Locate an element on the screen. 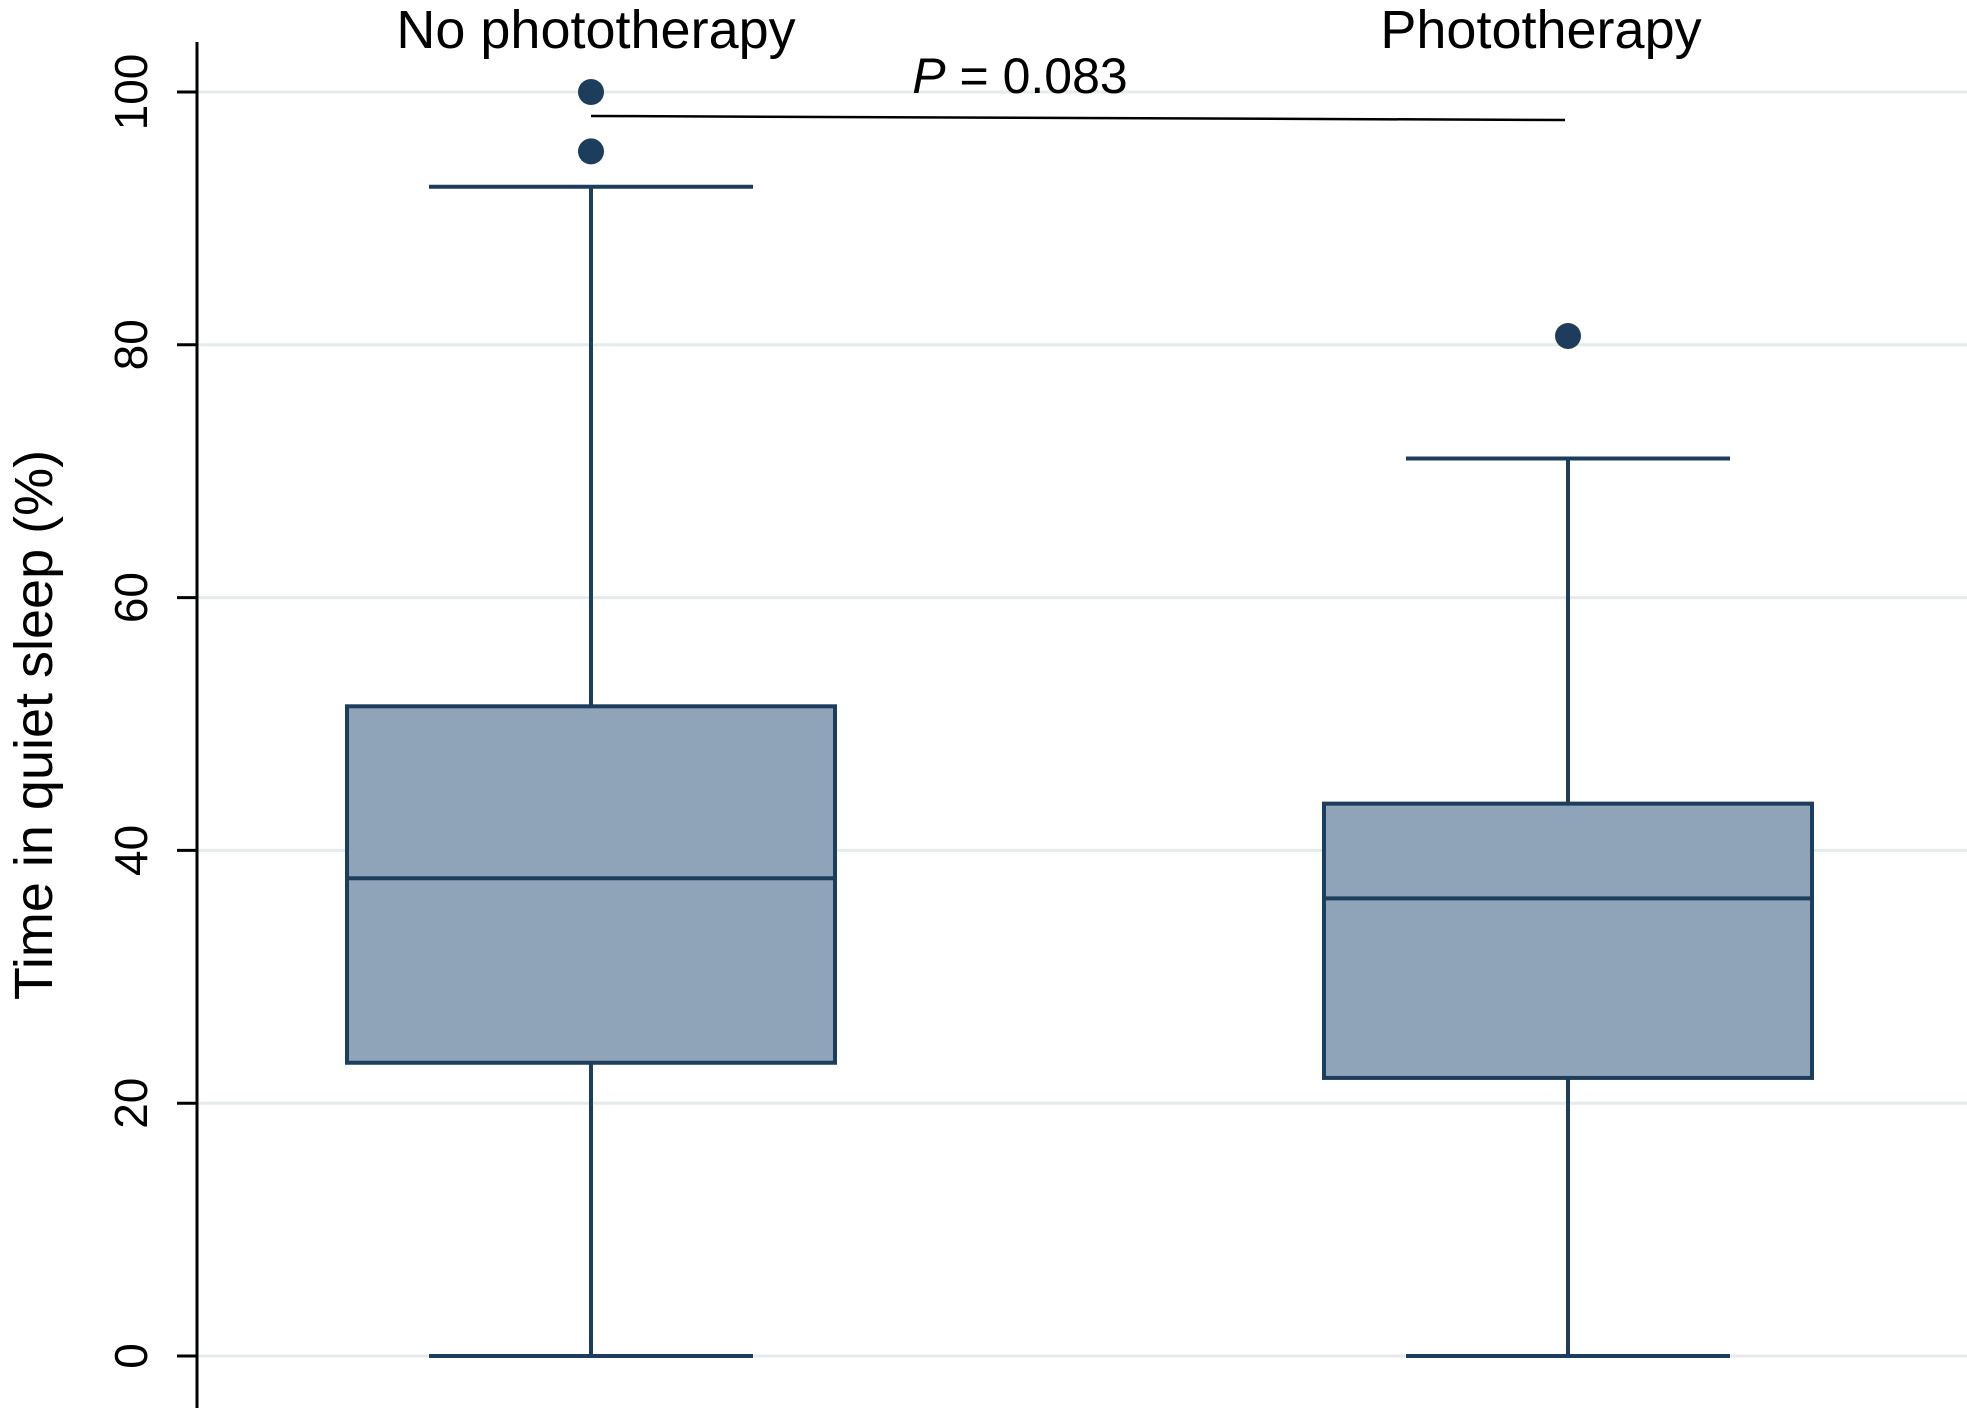  y-tick-label-0: 0 is located at coordinates (131, 1356).